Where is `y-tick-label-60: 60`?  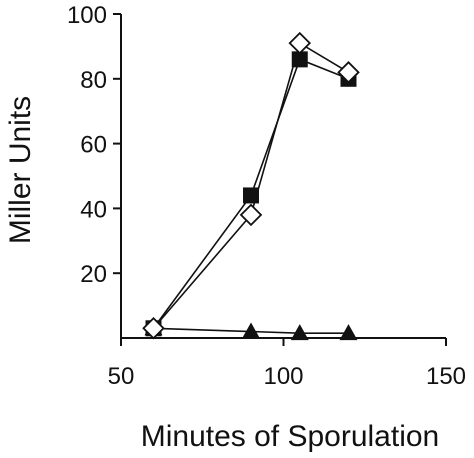
y-tick-label-60: 60 is located at coordinates (93, 145).